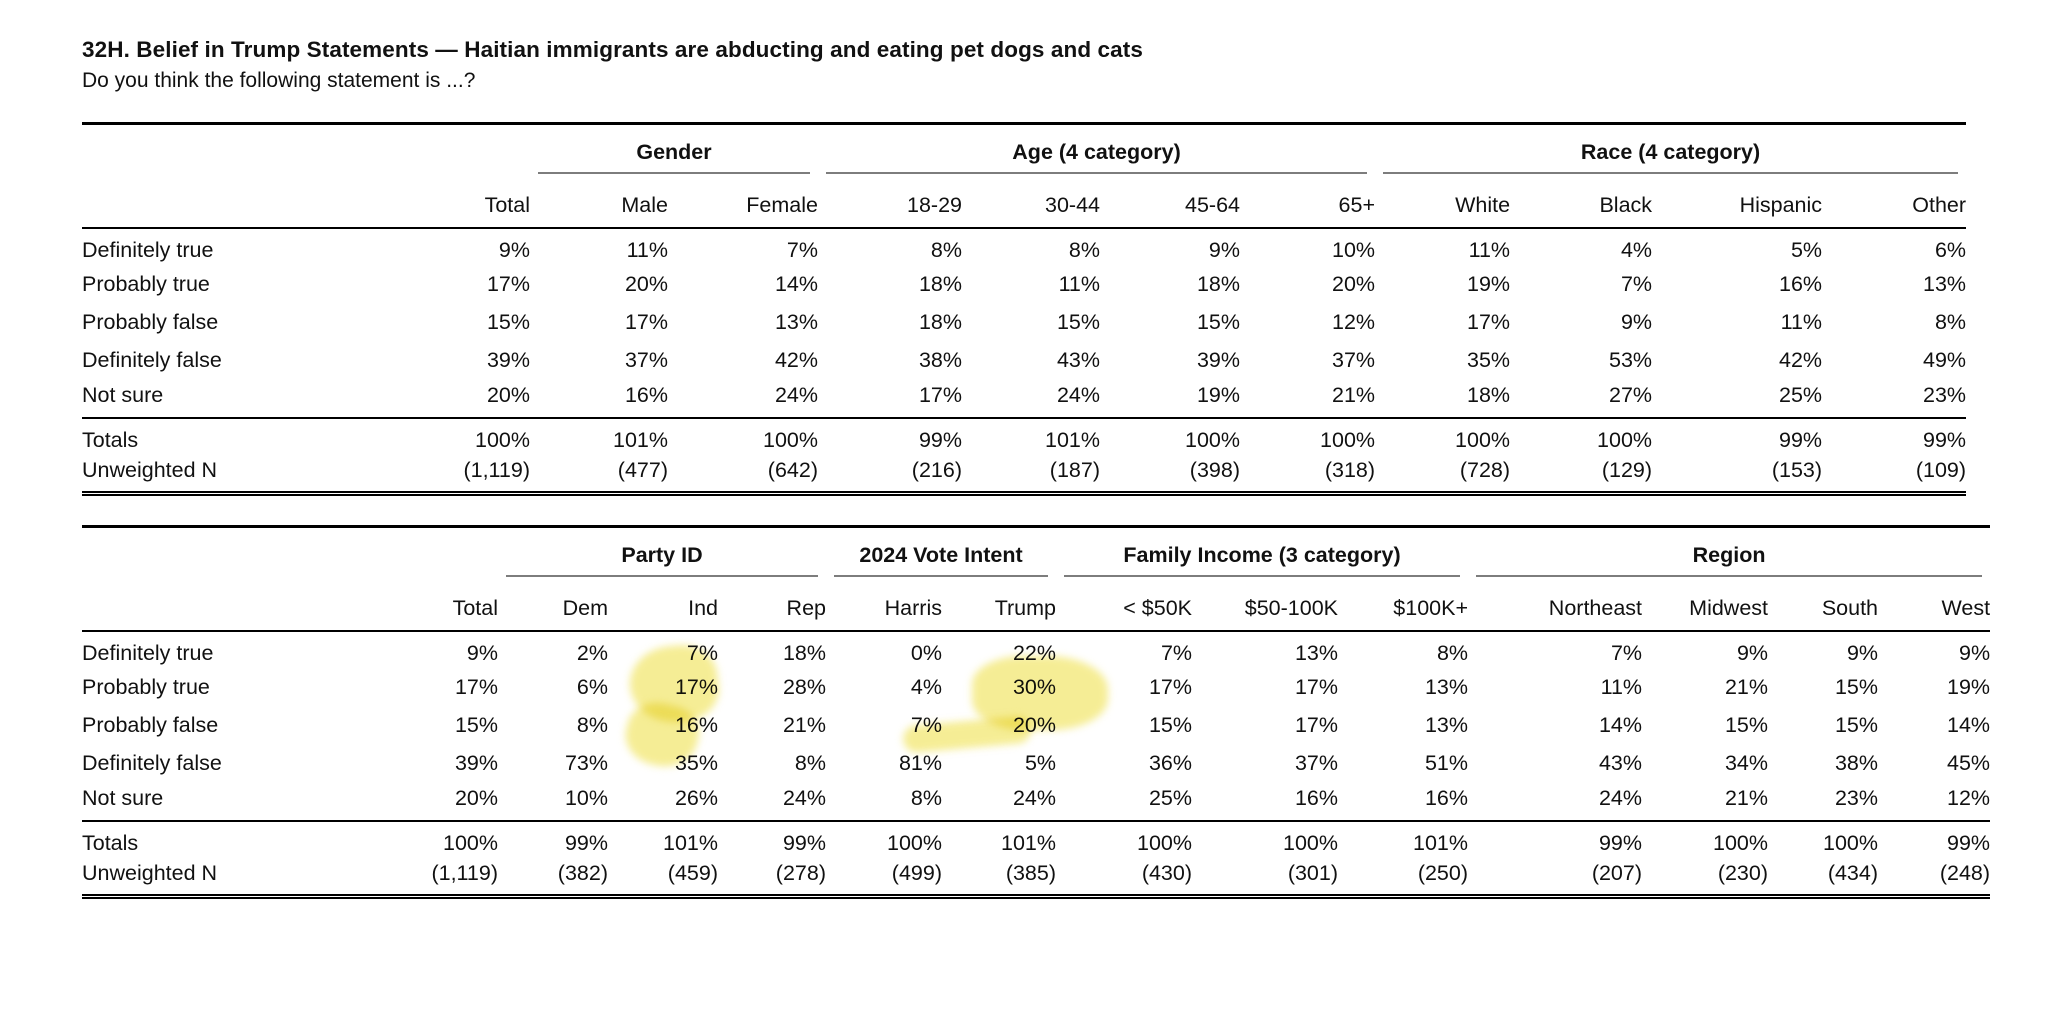 The width and height of the screenshot is (2048, 1014). What do you see at coordinates (1941, 470) in the screenshot?
I see `table-cell: (109)` at bounding box center [1941, 470].